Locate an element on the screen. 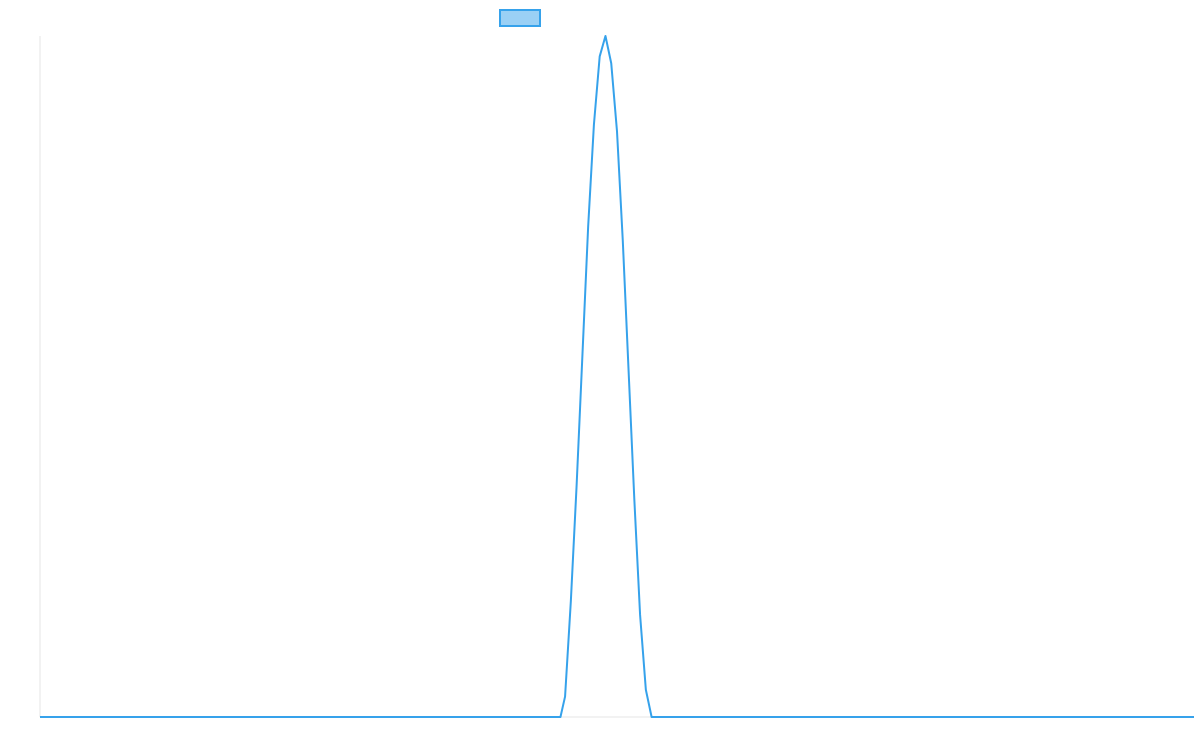 The height and width of the screenshot is (750, 1200). legend is located at coordinates (520, 18).